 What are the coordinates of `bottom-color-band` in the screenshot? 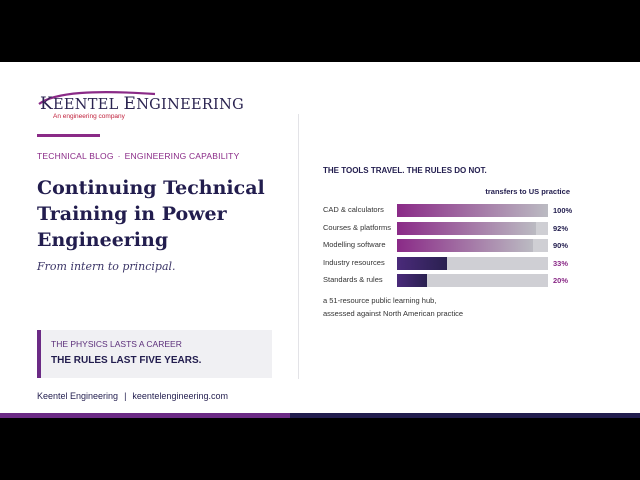 It's located at (320, 415).